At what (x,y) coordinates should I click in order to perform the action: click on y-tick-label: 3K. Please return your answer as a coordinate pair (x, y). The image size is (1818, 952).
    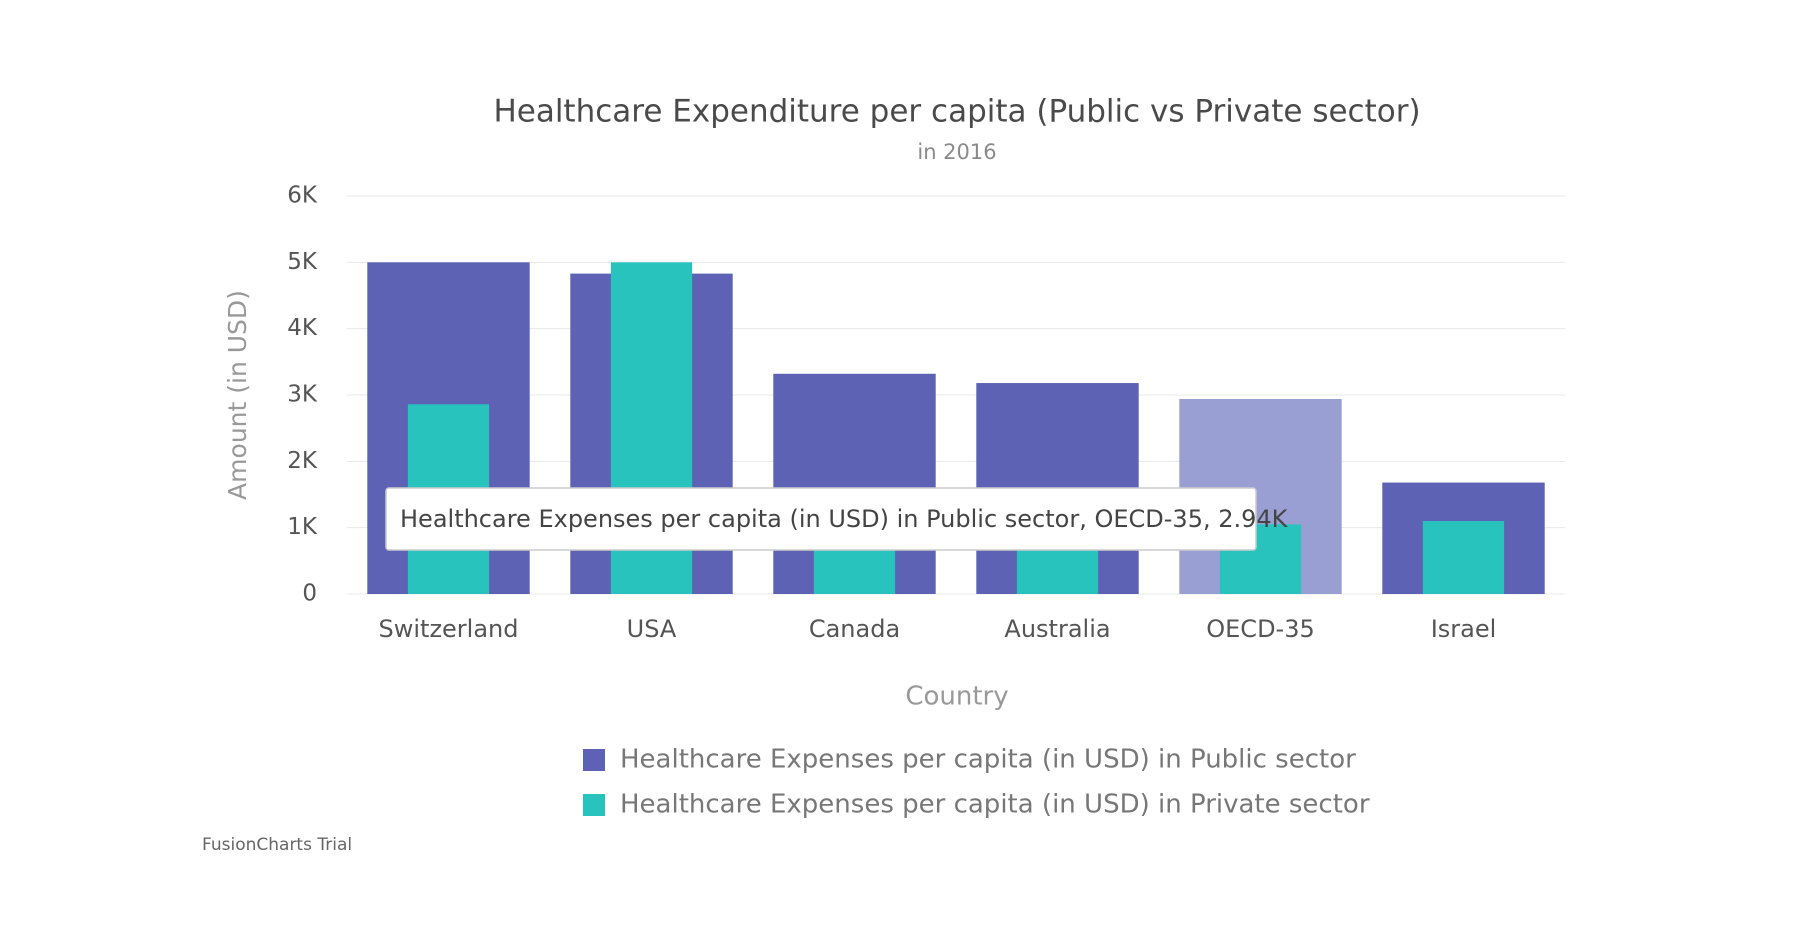
    Looking at the image, I should click on (302, 395).